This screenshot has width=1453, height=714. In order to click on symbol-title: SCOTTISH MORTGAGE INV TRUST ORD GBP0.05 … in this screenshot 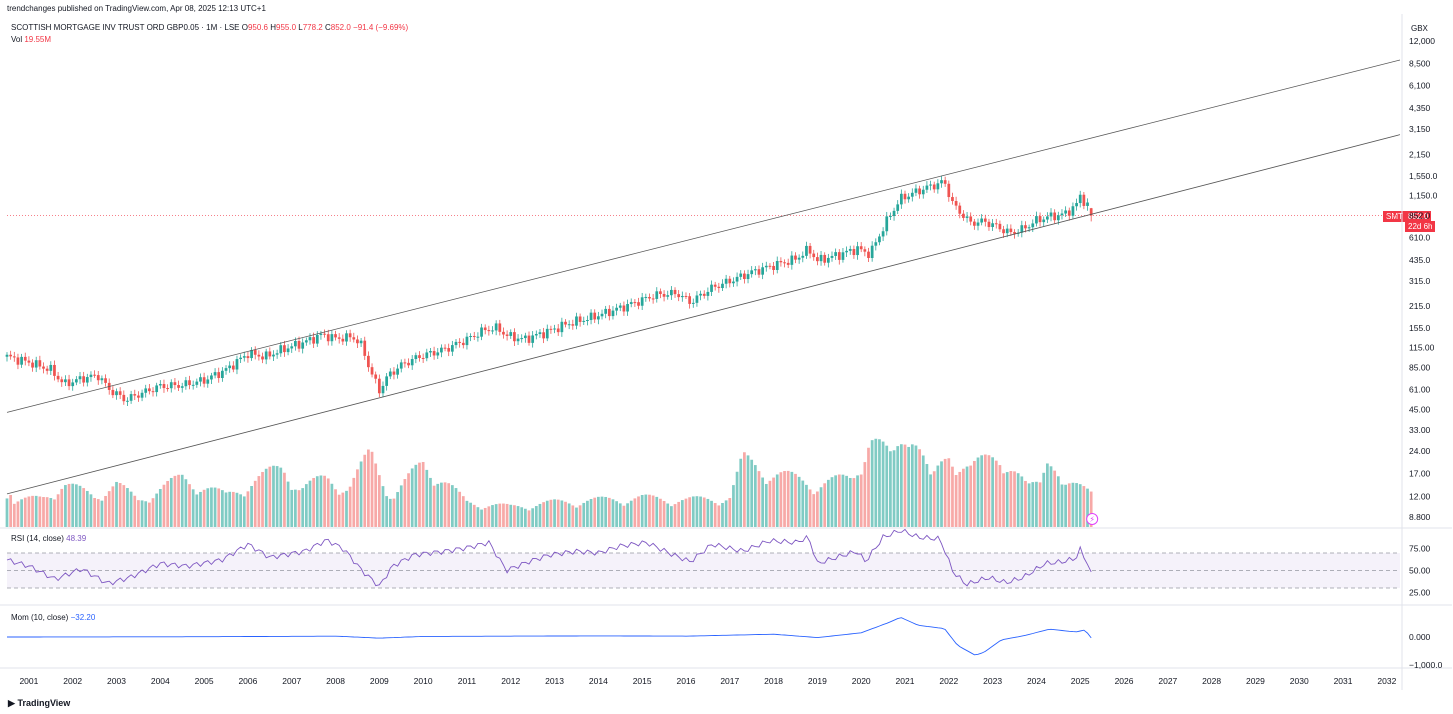, I will do `click(125, 27)`.